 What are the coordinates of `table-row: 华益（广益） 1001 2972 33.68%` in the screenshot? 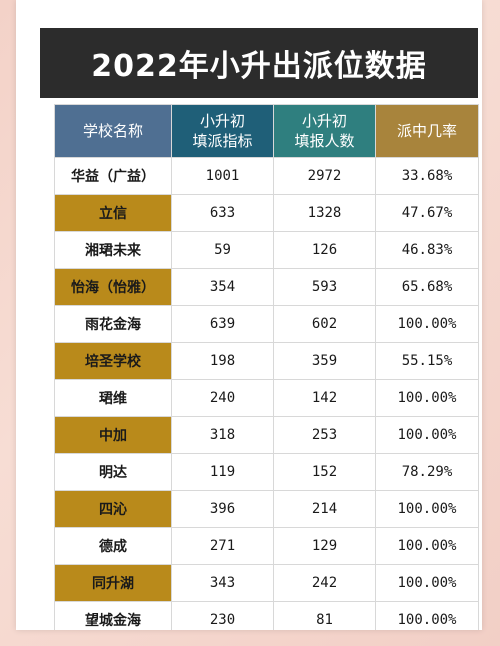 It's located at (266, 176).